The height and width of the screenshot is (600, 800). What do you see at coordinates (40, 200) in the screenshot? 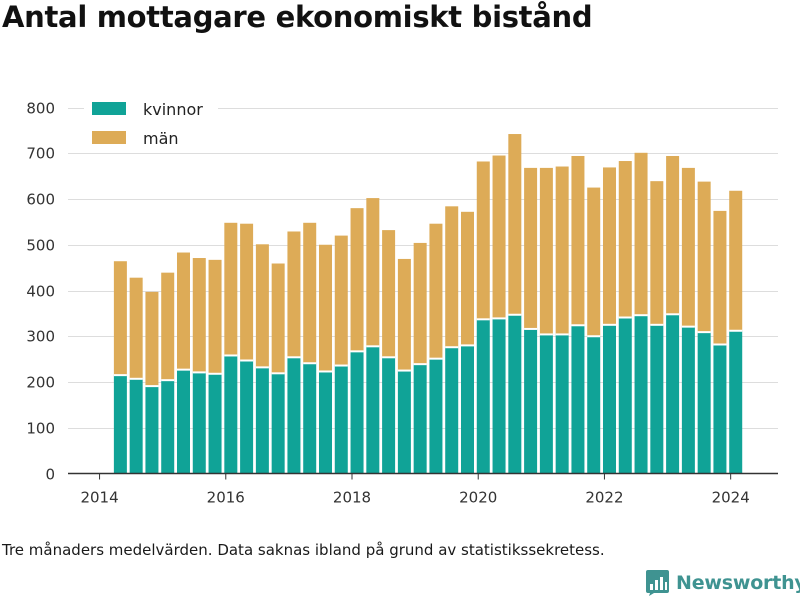
I see `y-tick-label: 600` at bounding box center [40, 200].